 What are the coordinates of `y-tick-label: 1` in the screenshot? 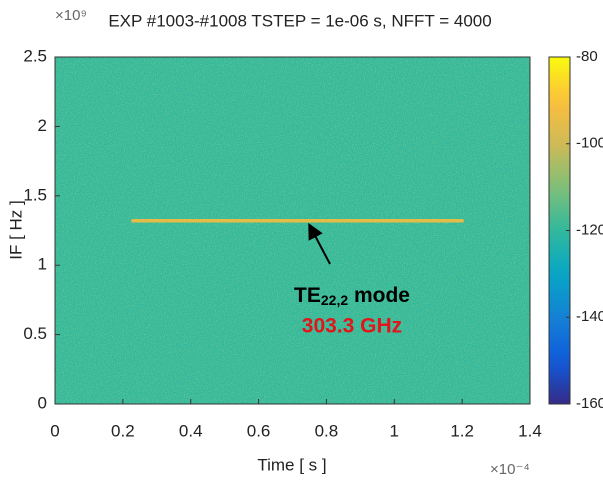 It's located at (42, 264).